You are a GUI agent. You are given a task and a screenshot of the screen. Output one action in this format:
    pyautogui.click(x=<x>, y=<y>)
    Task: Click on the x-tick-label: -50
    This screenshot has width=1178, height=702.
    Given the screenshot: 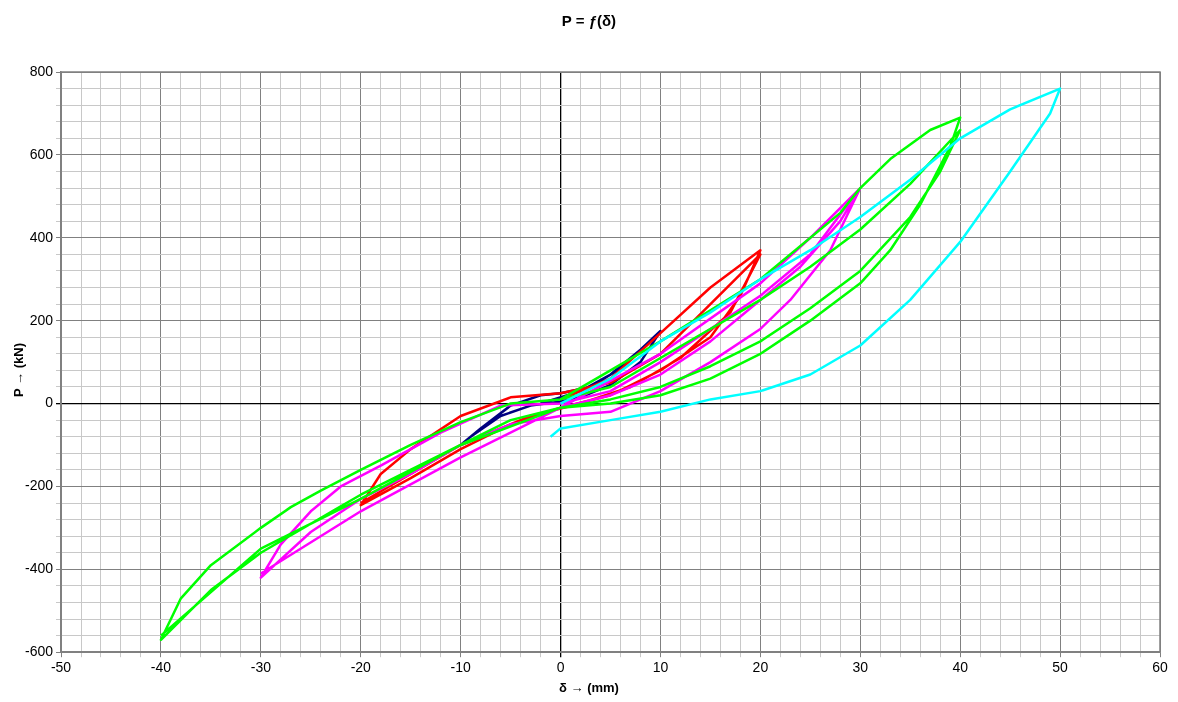 What is the action you would take?
    pyautogui.click(x=61, y=667)
    